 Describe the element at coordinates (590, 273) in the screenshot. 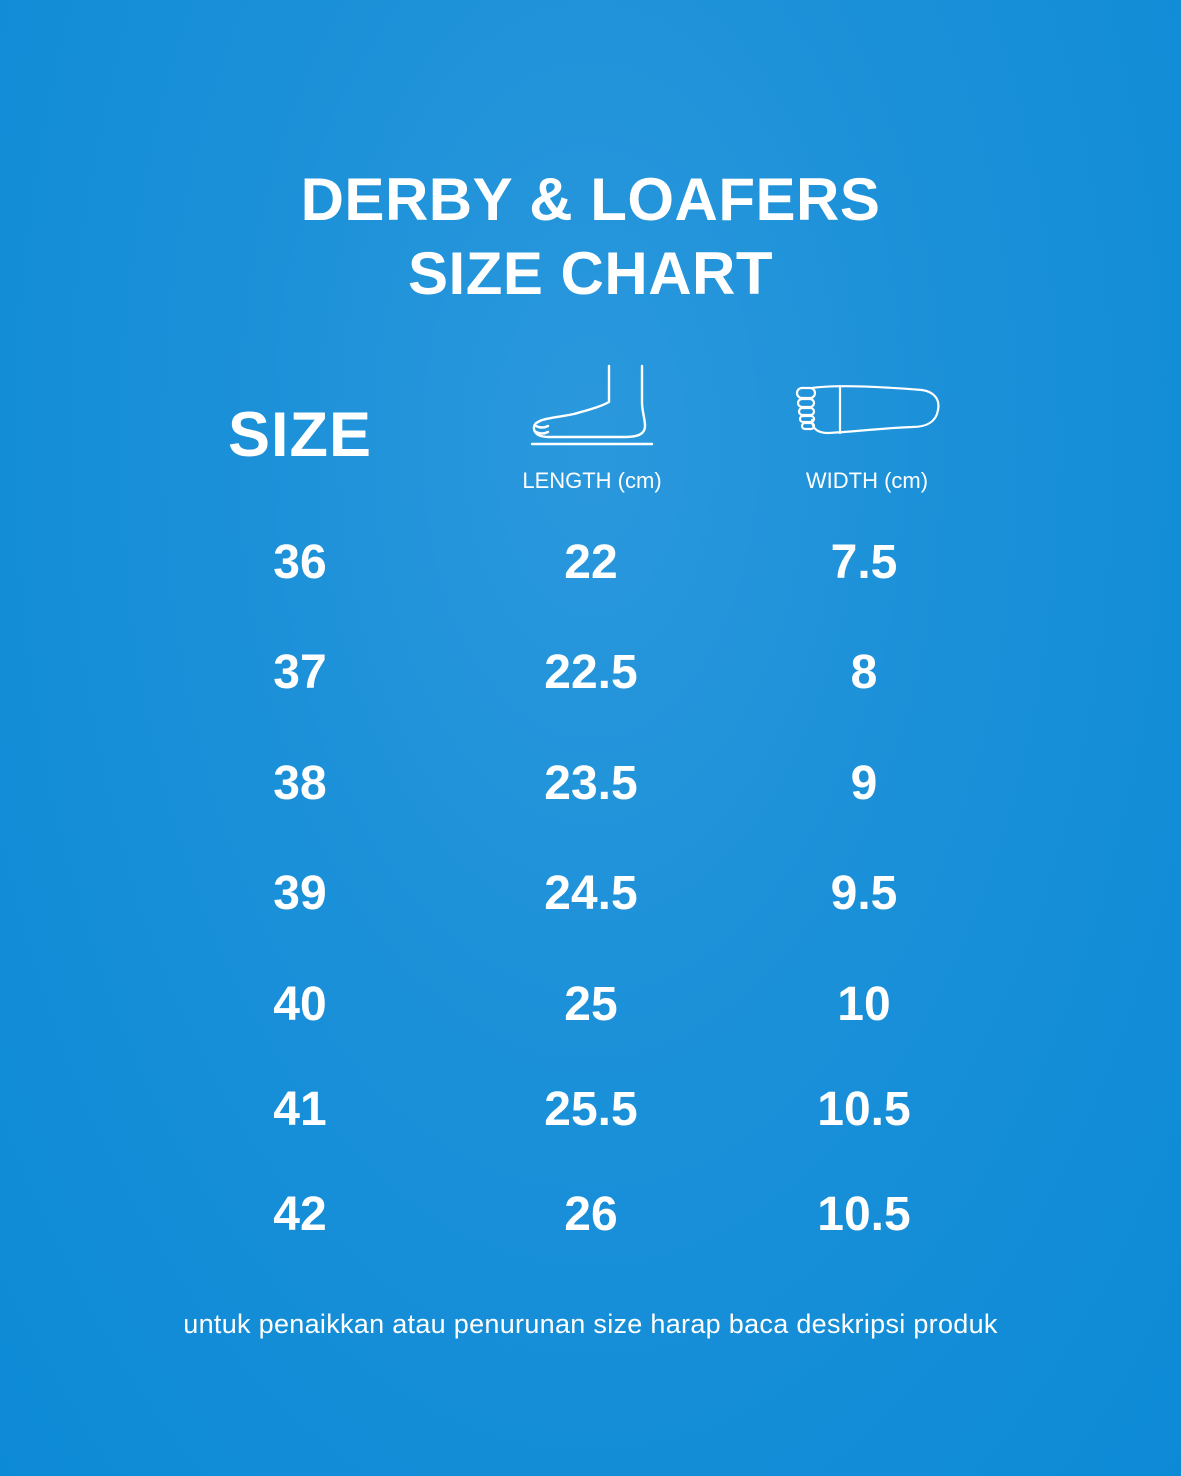

I see `chart-title-line2: SIZE CHART` at that location.